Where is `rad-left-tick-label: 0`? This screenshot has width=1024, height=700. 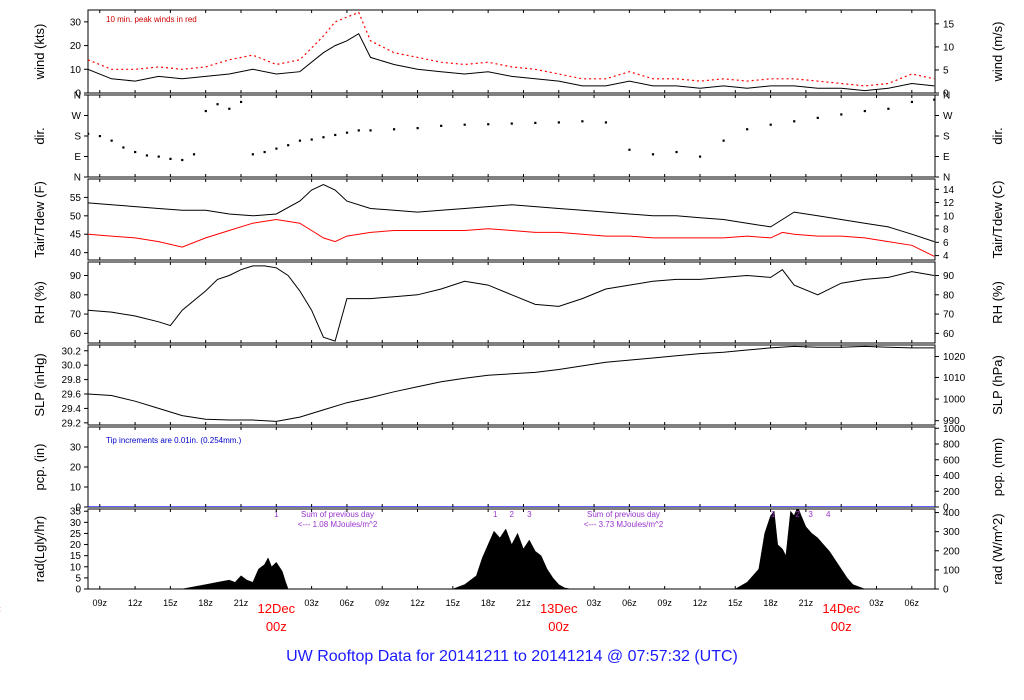 rad-left-tick-label: 0 is located at coordinates (78, 590).